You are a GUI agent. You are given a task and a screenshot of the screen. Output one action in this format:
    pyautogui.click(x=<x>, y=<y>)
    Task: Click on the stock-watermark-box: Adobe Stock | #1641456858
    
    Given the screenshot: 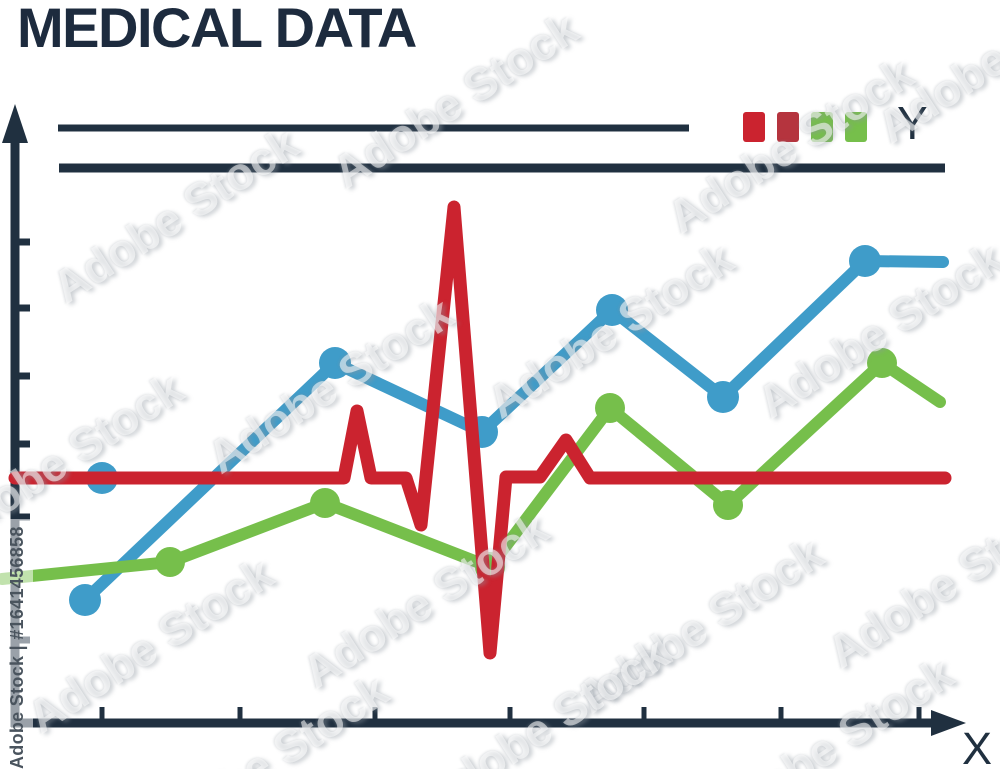 What is the action you would take?
    pyautogui.click(x=16, y=644)
    